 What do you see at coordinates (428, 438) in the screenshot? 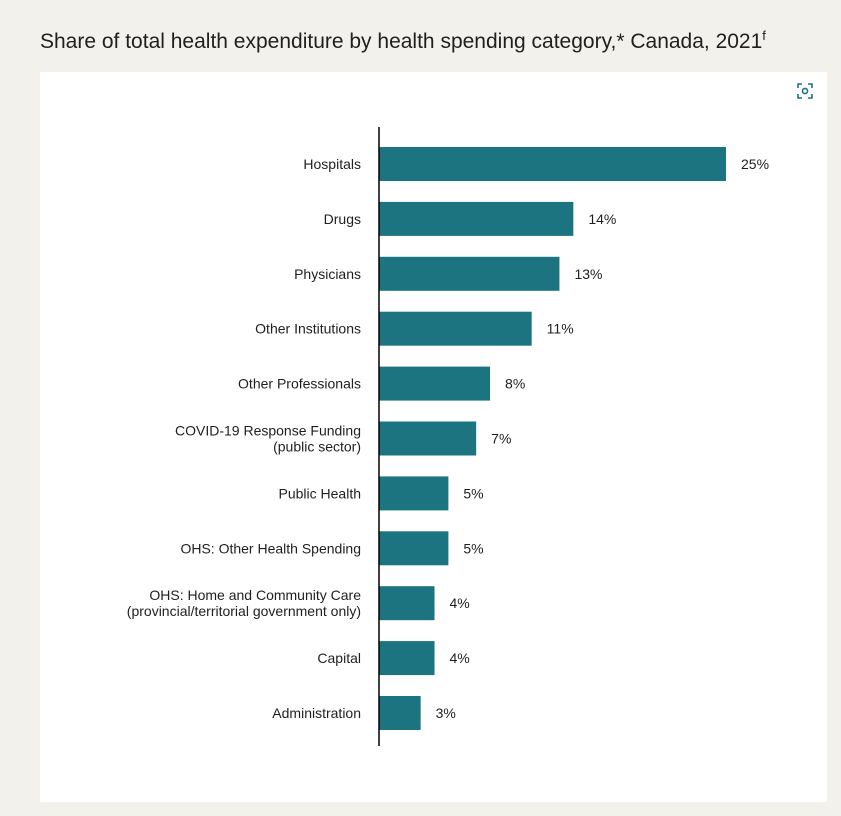
I see `bar-covid-19-response-funding` at bounding box center [428, 438].